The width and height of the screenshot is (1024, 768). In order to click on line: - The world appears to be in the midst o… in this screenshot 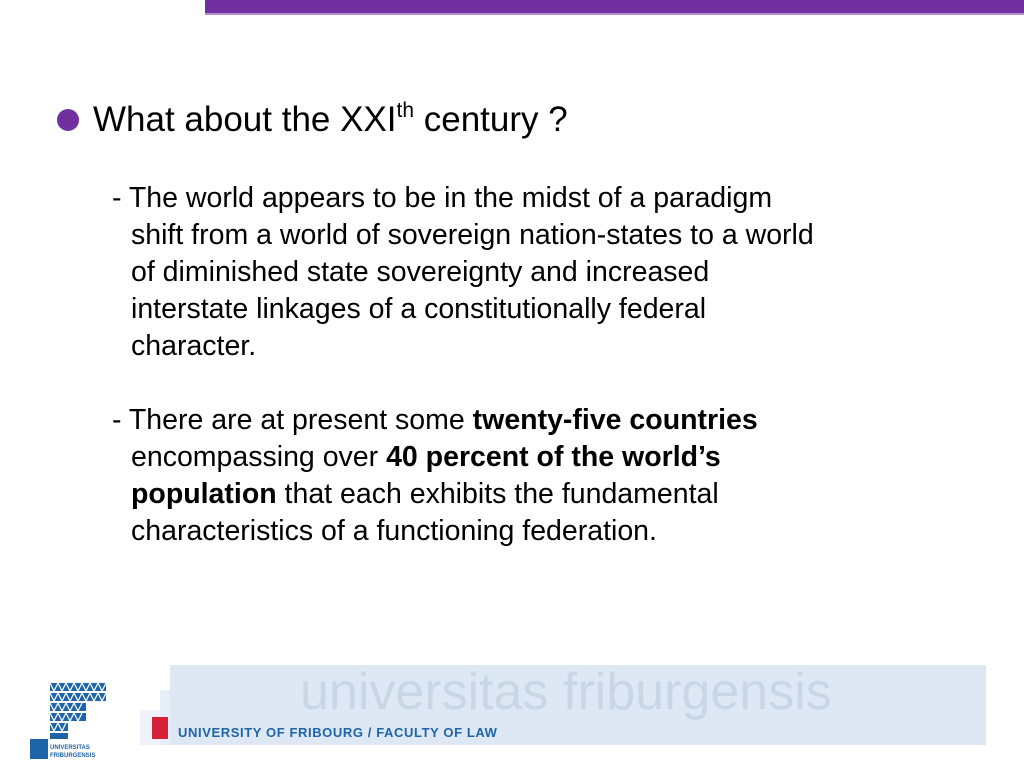, I will do `click(442, 198)`.